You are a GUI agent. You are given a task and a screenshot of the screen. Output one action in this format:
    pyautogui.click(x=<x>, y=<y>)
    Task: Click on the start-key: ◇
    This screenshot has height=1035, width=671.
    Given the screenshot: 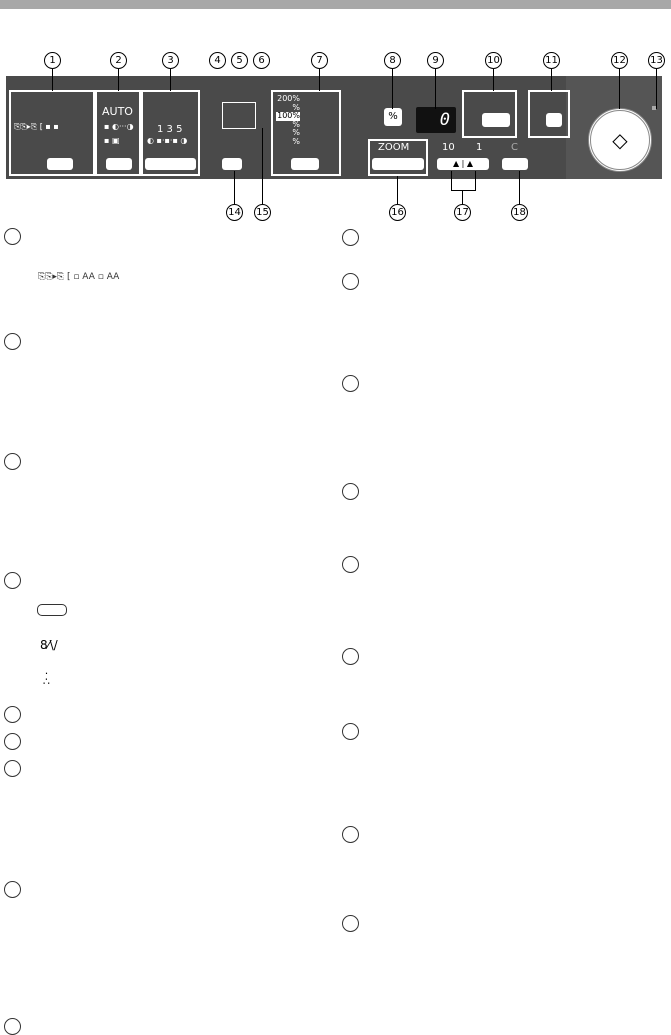 What is the action you would take?
    pyautogui.click(x=620, y=140)
    